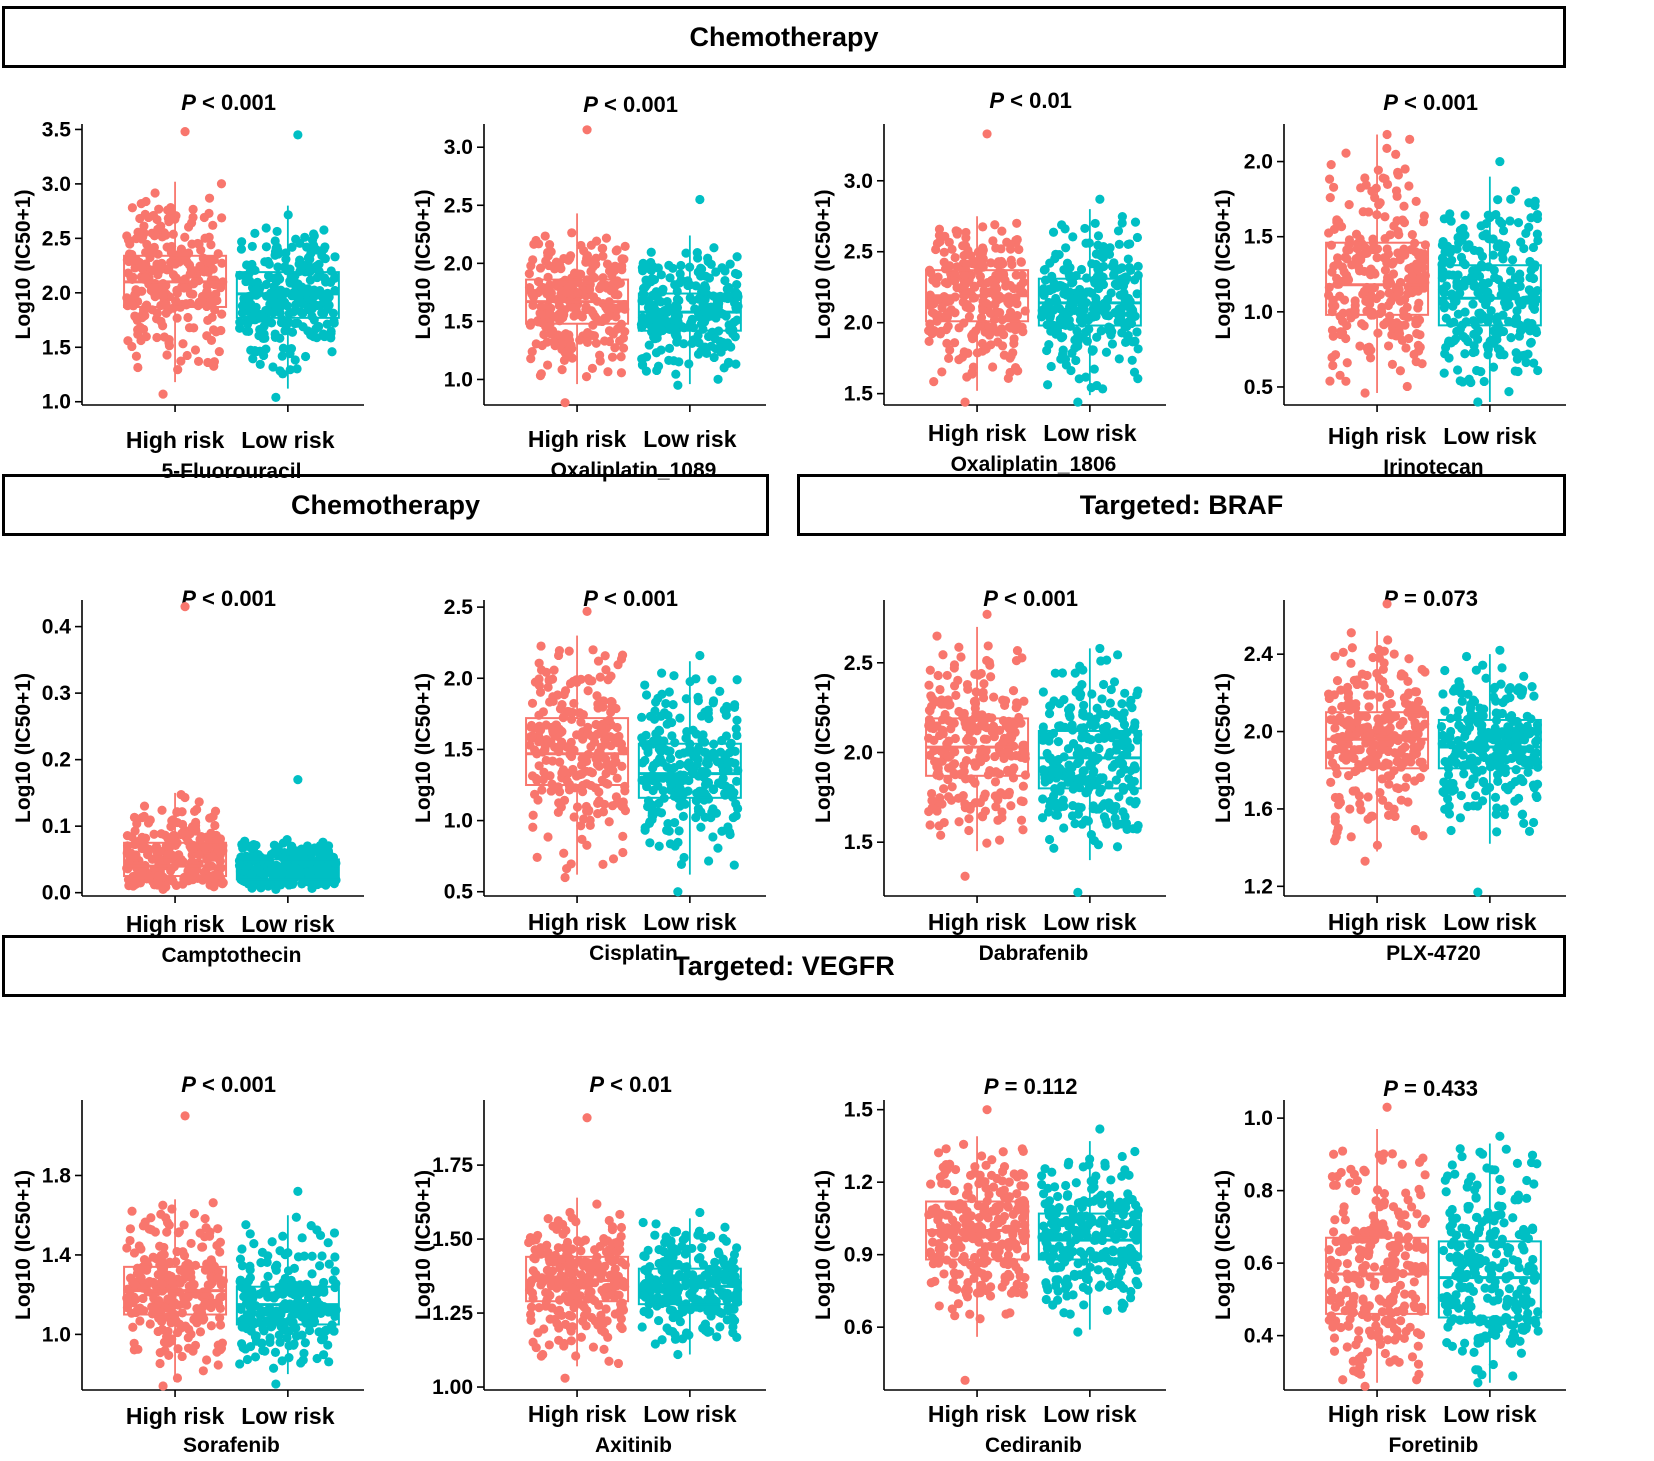  What do you see at coordinates (459, 321) in the screenshot?
I see `y-tick-label: 1.5` at bounding box center [459, 321].